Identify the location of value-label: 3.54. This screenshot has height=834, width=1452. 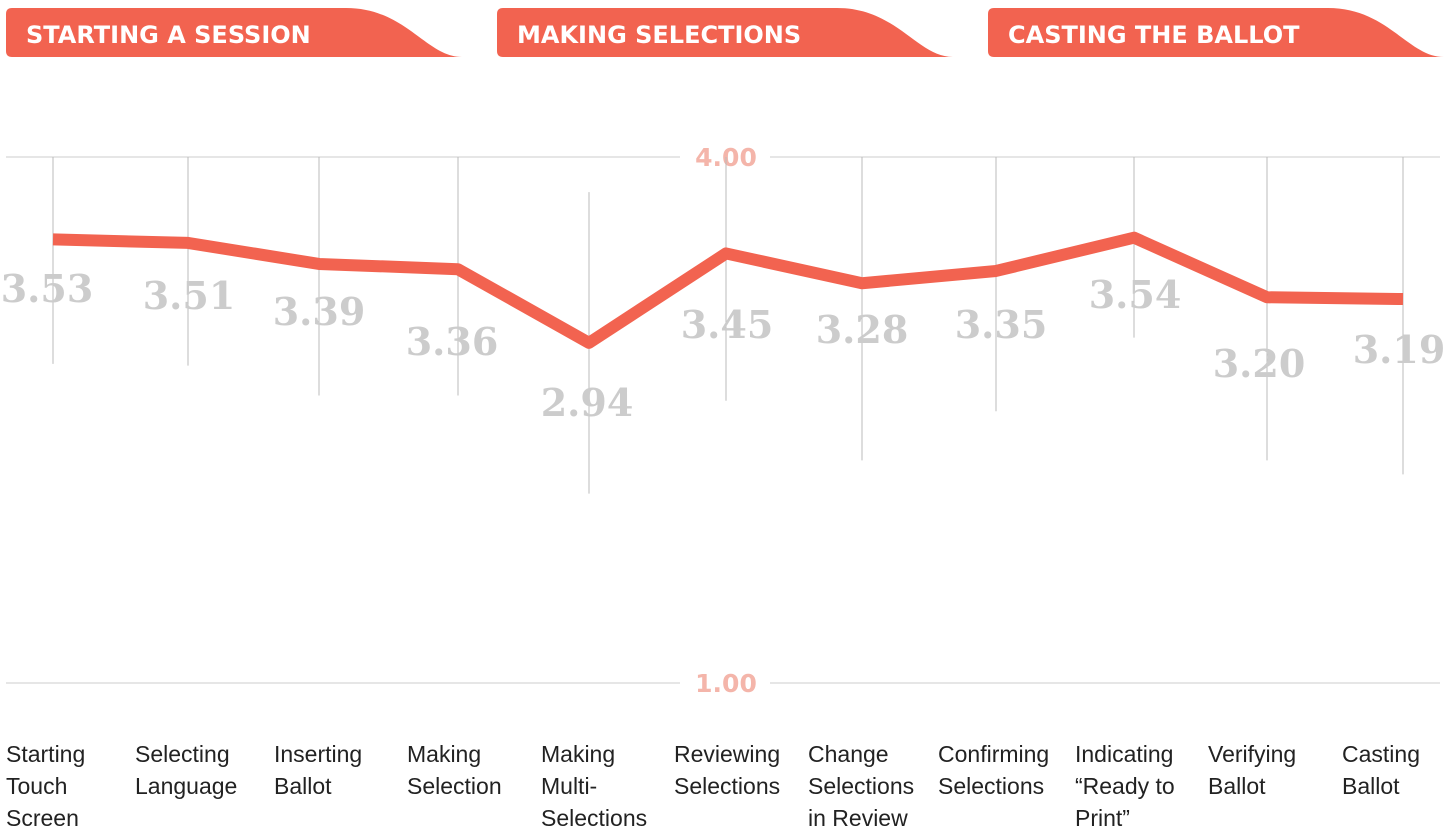
(1135, 294).